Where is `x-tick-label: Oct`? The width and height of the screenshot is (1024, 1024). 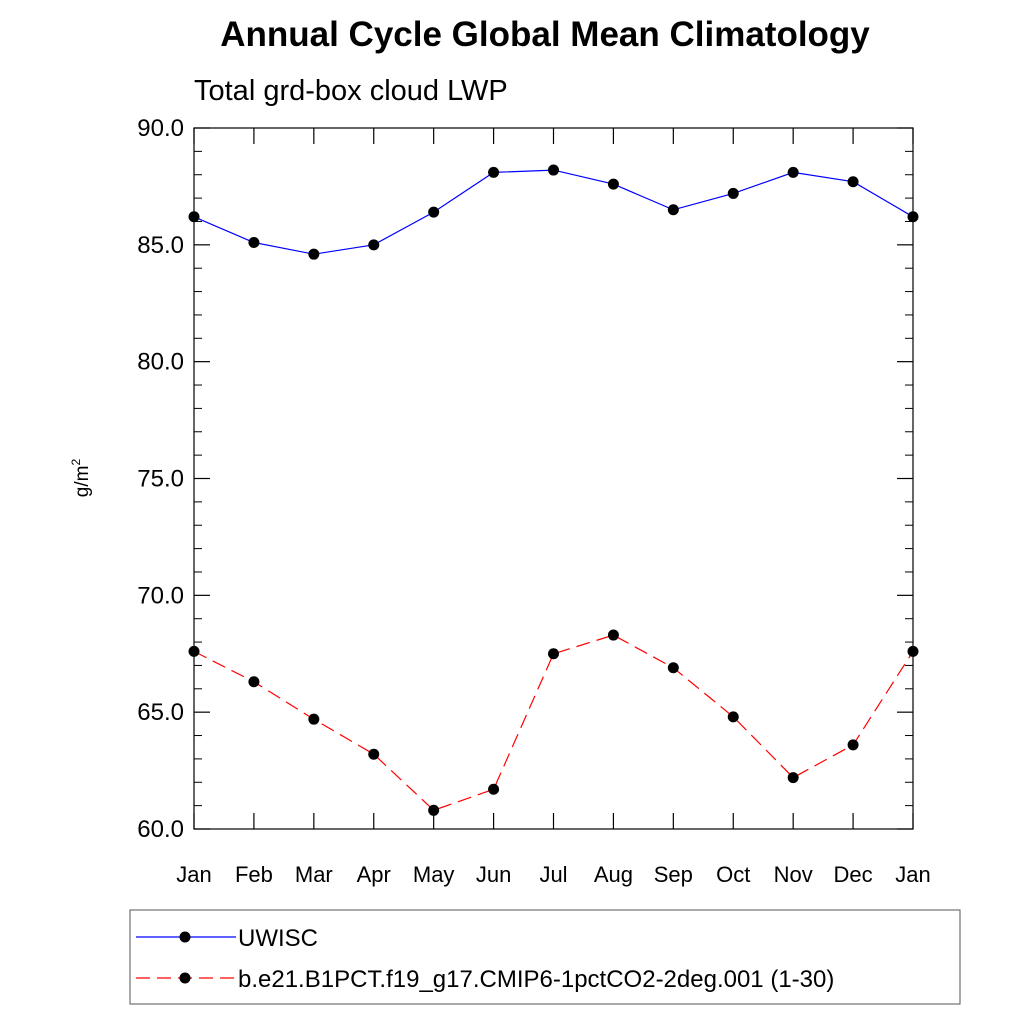 x-tick-label: Oct is located at coordinates (733, 874).